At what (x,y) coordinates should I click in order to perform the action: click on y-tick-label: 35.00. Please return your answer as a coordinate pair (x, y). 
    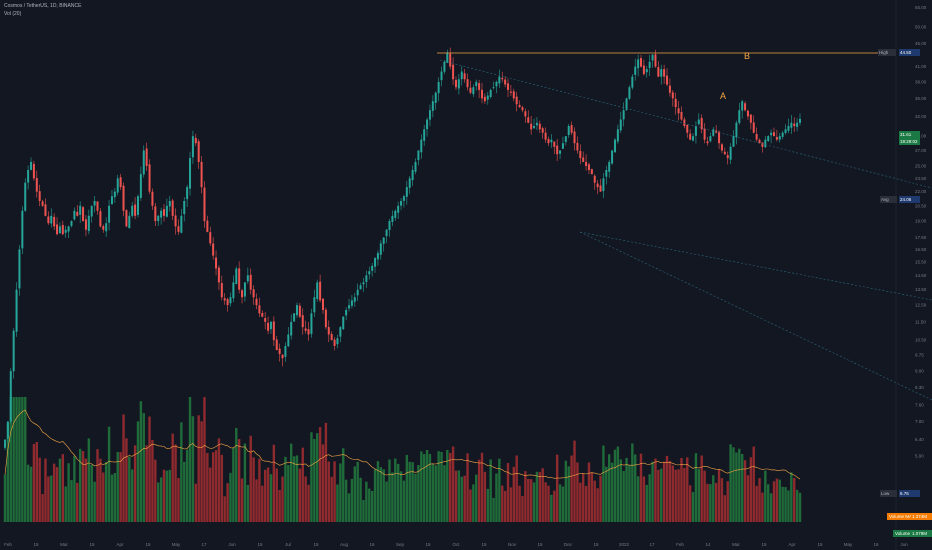
    Looking at the image, I should click on (921, 98).